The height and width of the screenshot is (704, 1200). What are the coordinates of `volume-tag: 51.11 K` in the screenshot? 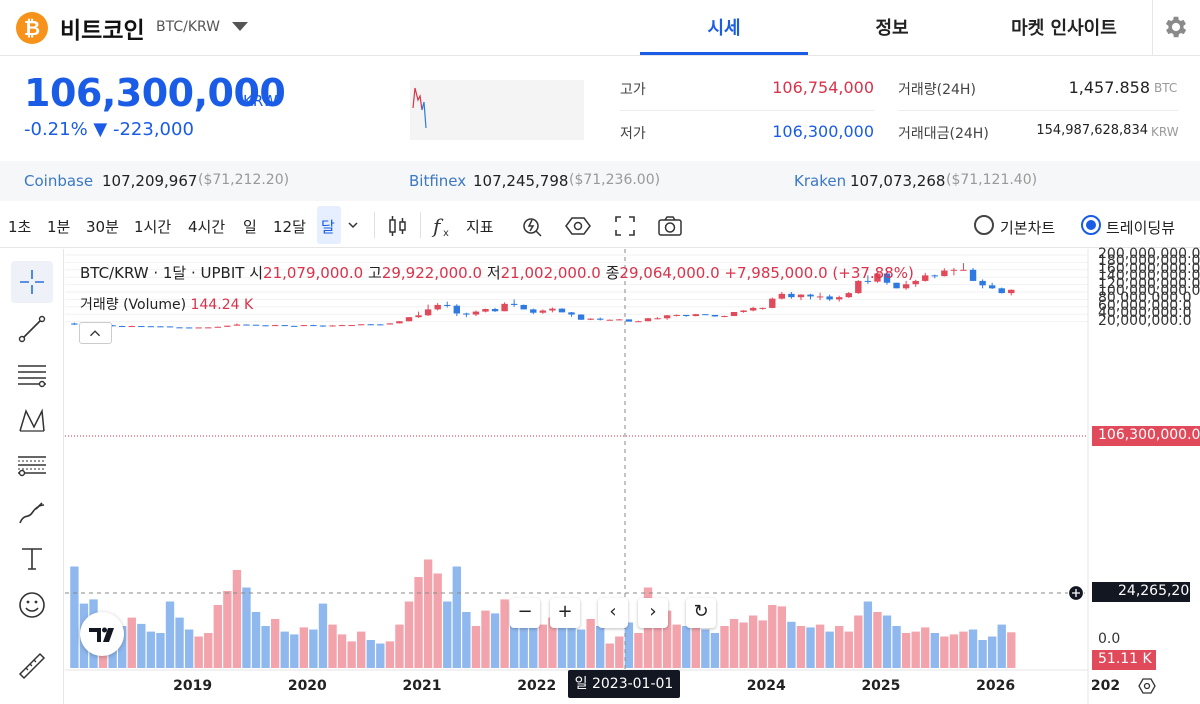 It's located at (1124, 660).